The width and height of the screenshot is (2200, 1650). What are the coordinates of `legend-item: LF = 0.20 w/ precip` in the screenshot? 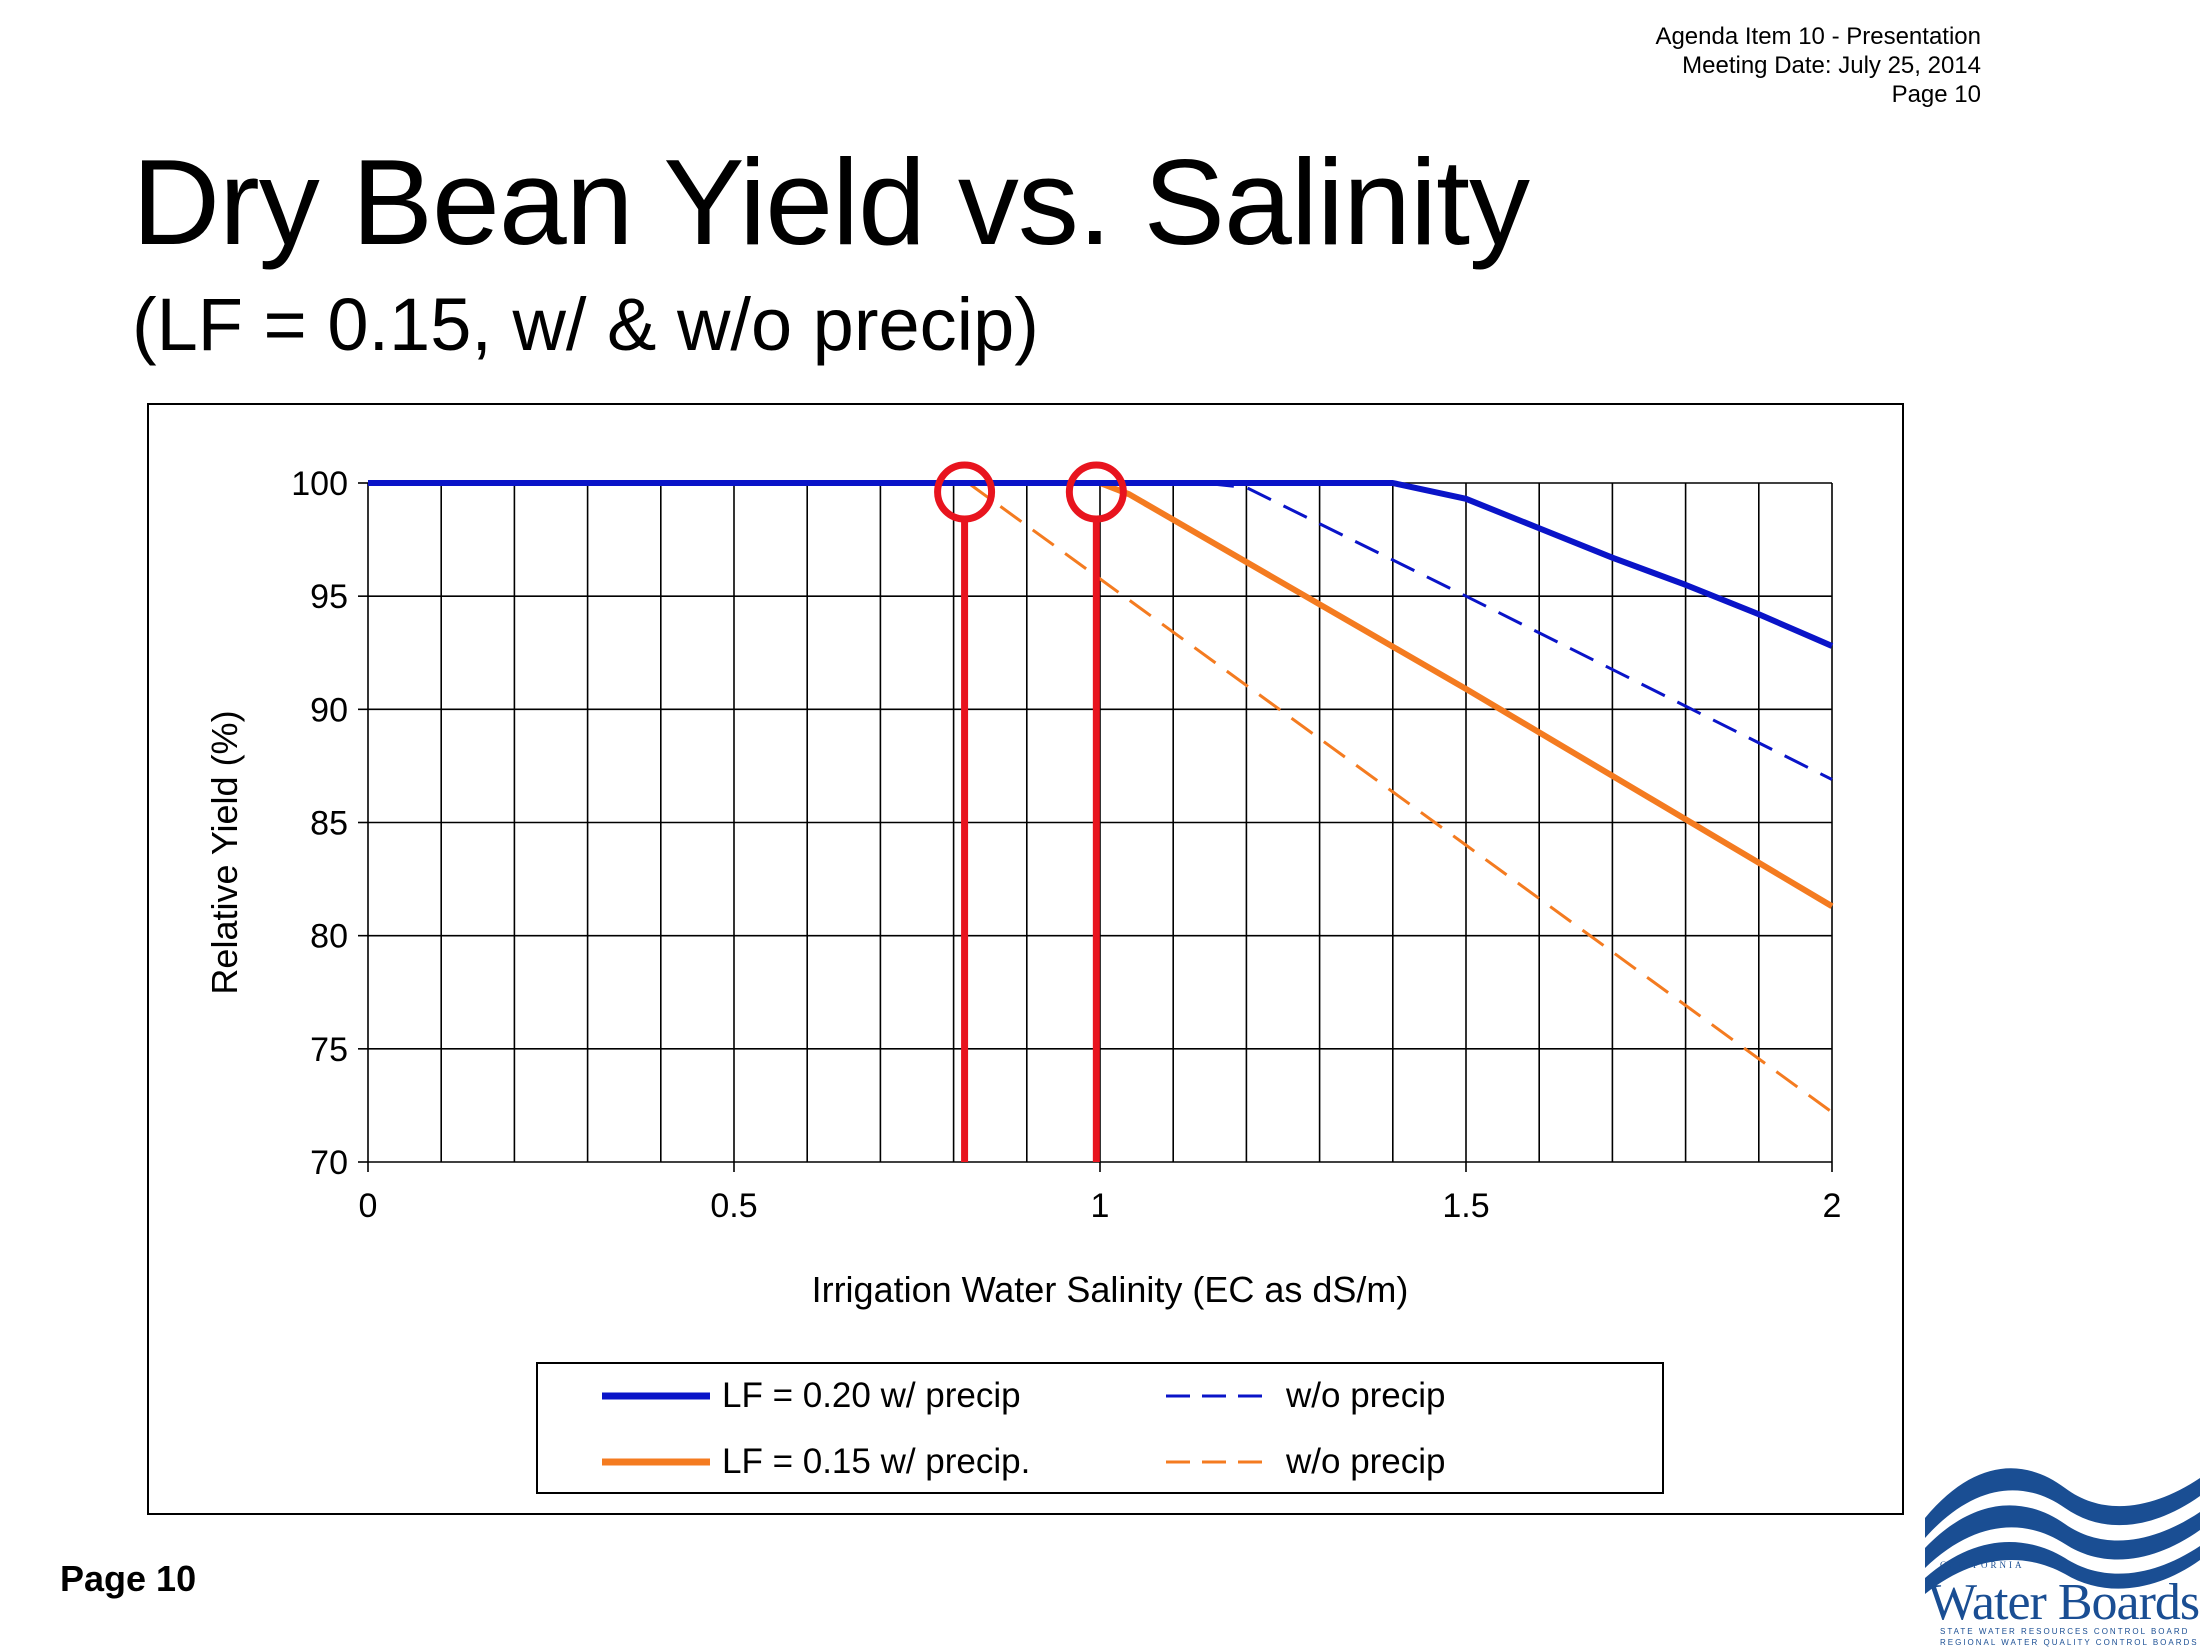 It's located at (810, 1396).